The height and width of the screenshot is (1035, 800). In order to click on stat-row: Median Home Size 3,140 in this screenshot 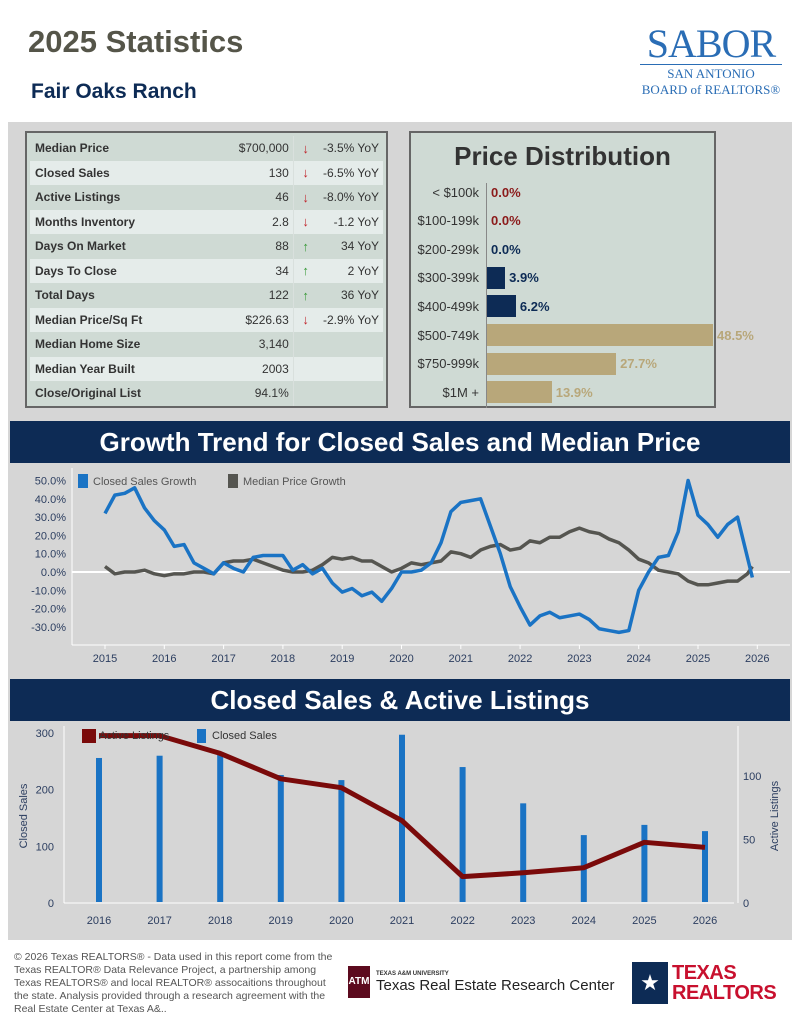, I will do `click(206, 344)`.